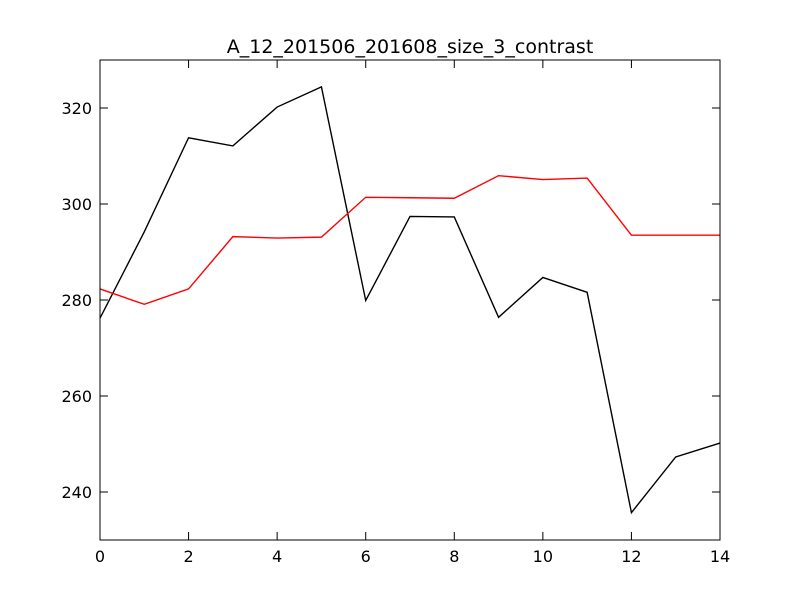 Image resolution: width=800 pixels, height=600 pixels. What do you see at coordinates (410, 47) in the screenshot?
I see `chart-title: A_12_201506_201608_size_3_contrast` at bounding box center [410, 47].